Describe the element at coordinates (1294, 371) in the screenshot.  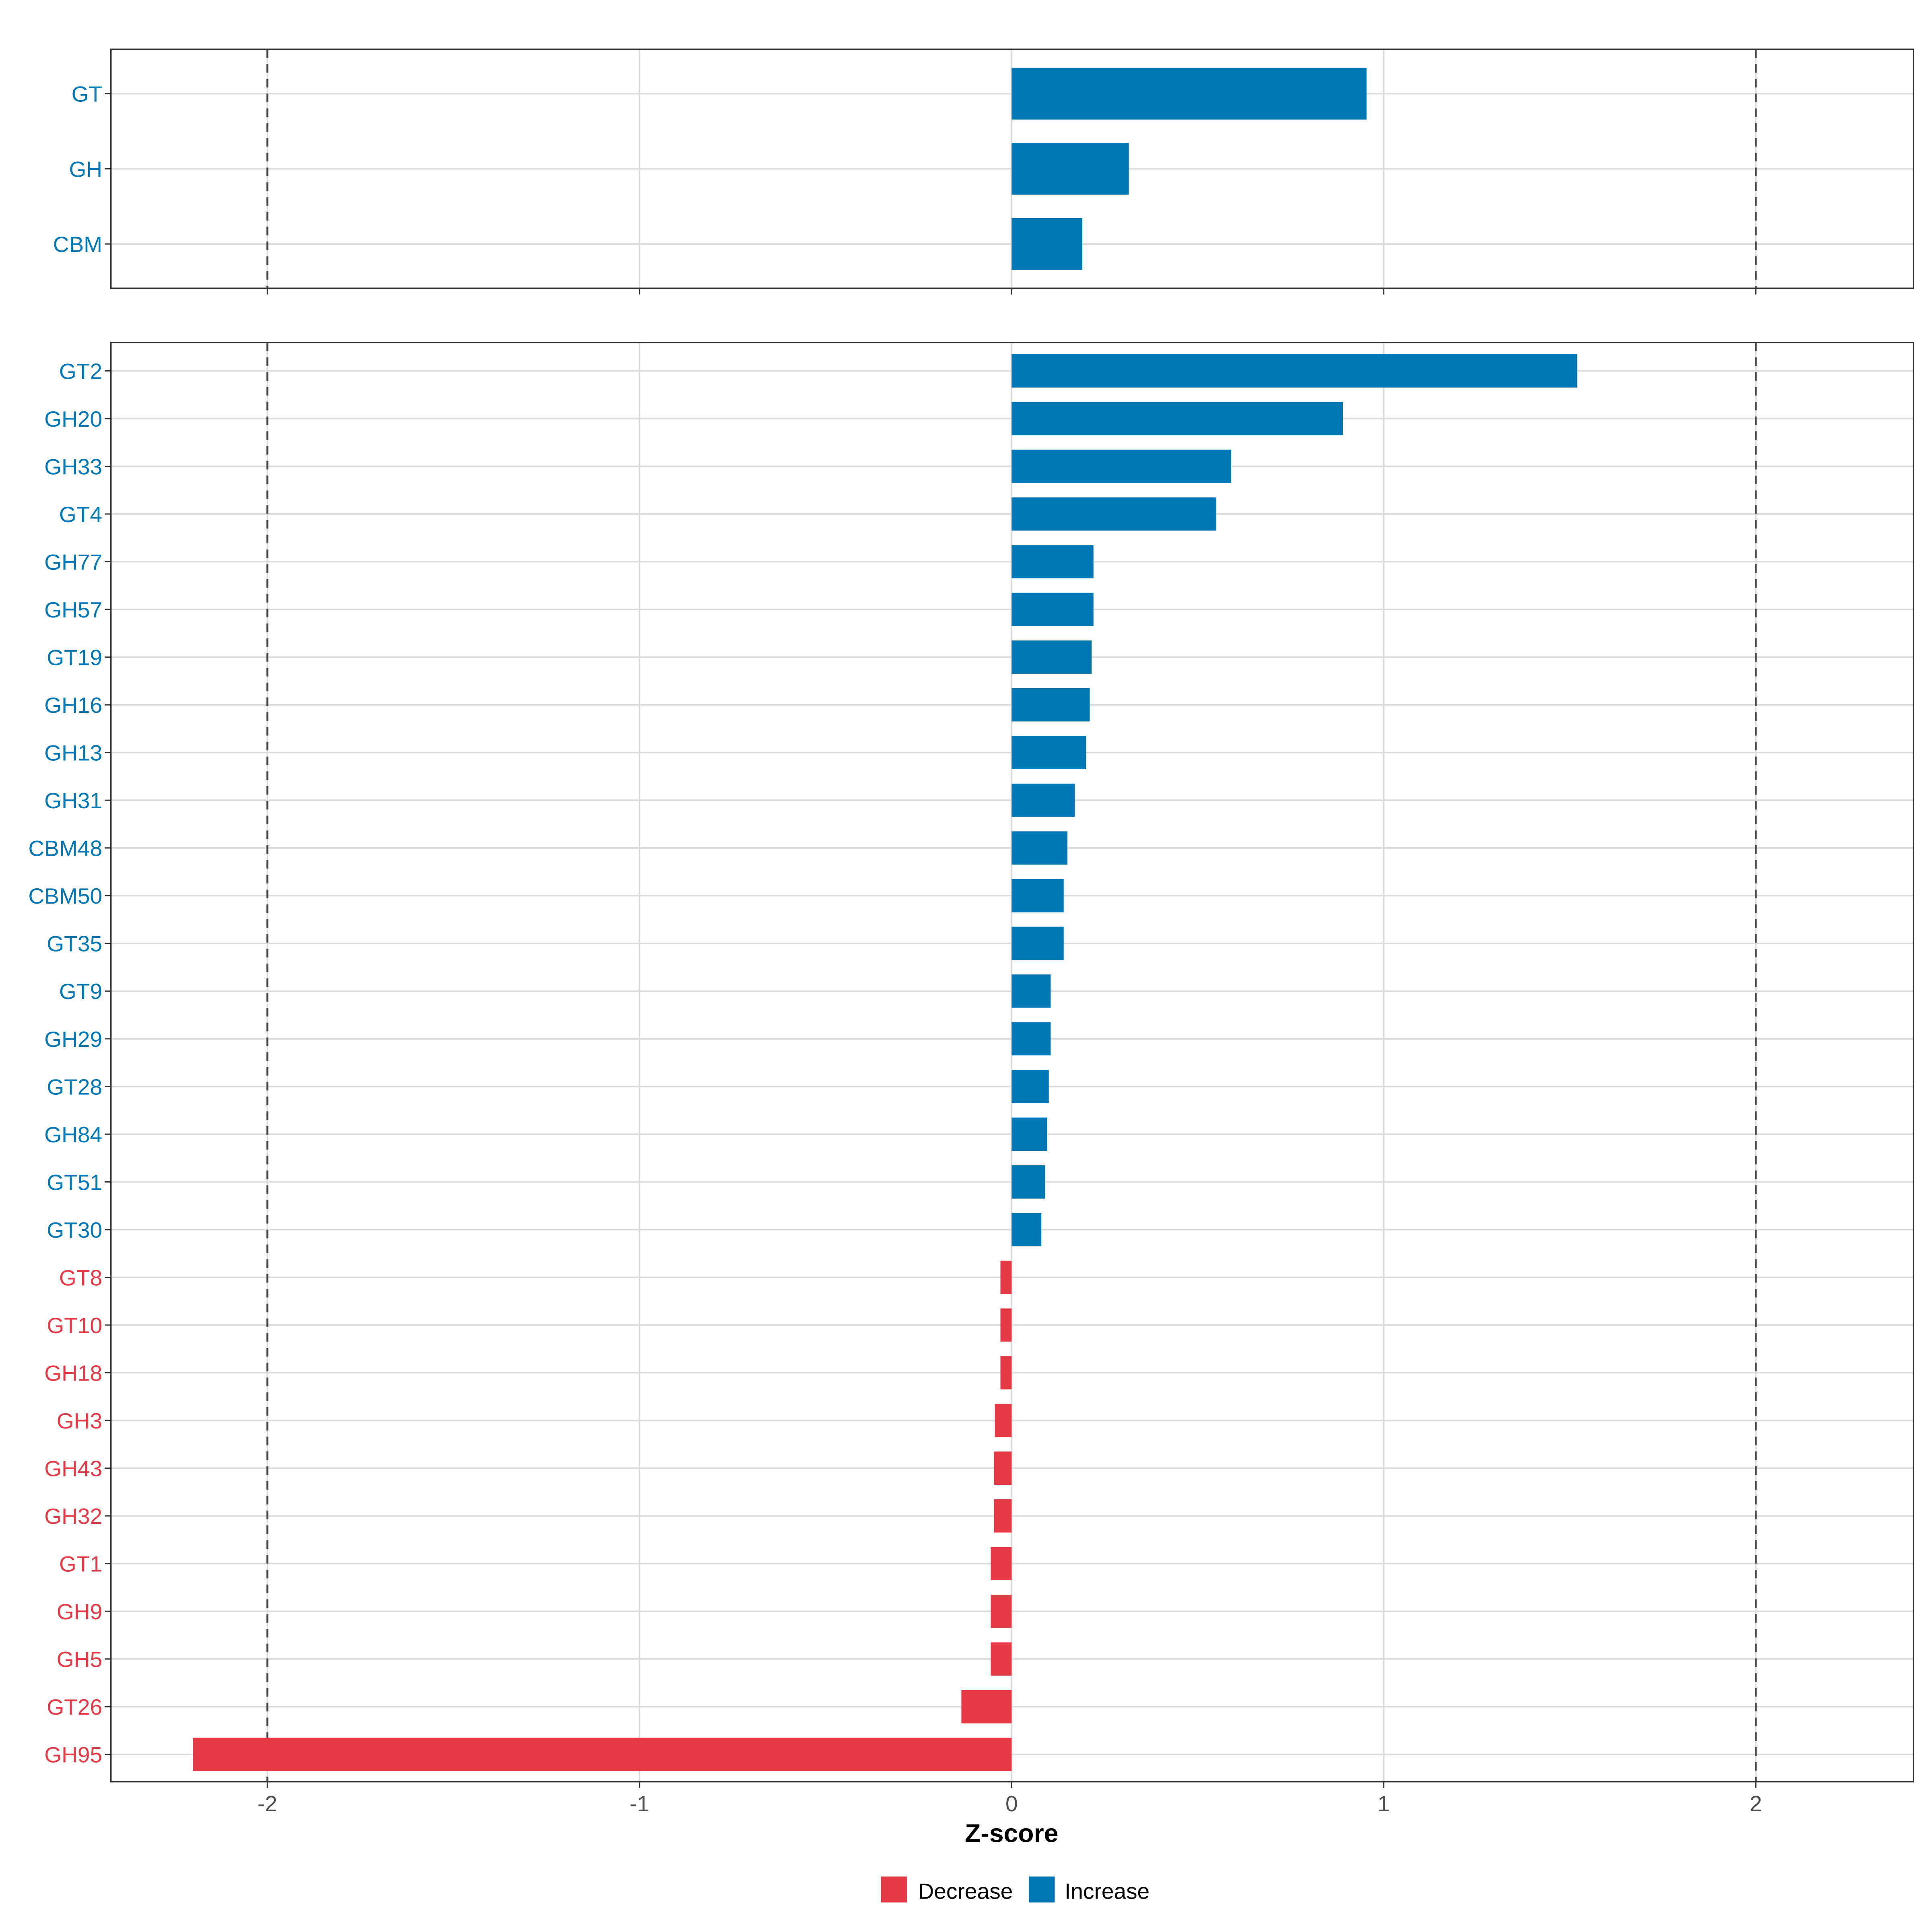
I see `bar-GT2` at that location.